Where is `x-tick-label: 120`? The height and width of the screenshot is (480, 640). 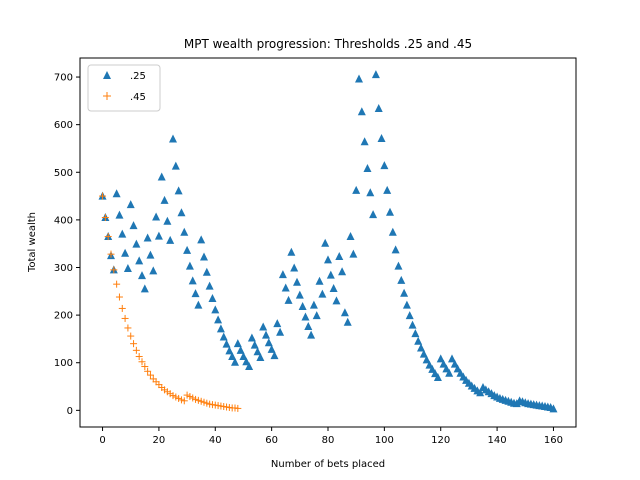
x-tick-label: 120 is located at coordinates (440, 440).